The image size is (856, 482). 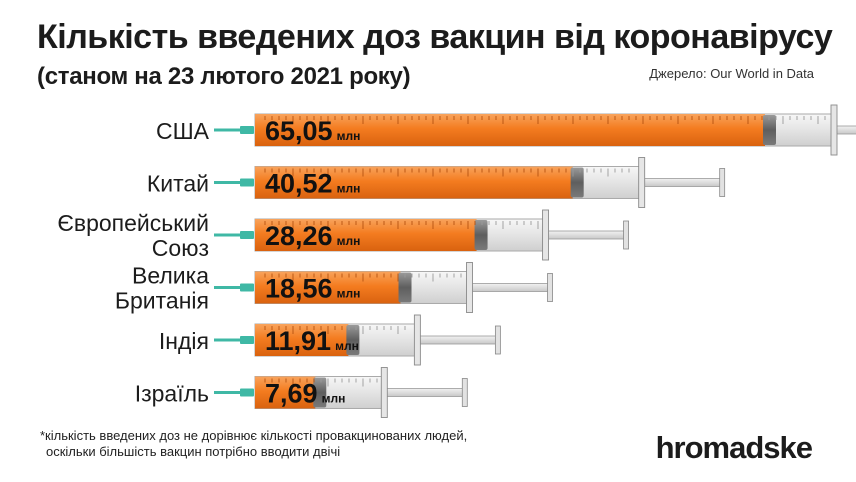 What do you see at coordinates (291, 394) in the screenshot?
I see `value-label: 7,69` at bounding box center [291, 394].